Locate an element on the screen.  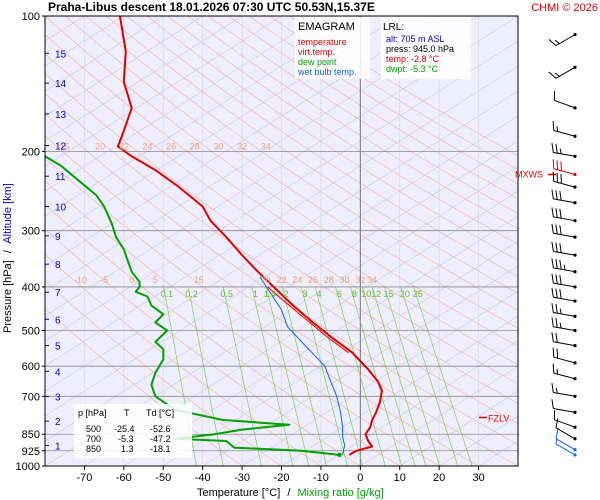
table-cell-td: -18.1 is located at coordinates (160, 449).